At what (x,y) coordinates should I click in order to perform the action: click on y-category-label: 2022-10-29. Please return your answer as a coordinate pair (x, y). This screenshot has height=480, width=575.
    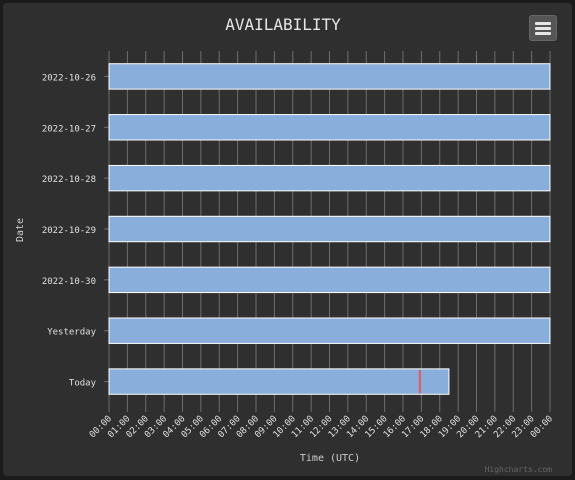
    Looking at the image, I should click on (69, 231).